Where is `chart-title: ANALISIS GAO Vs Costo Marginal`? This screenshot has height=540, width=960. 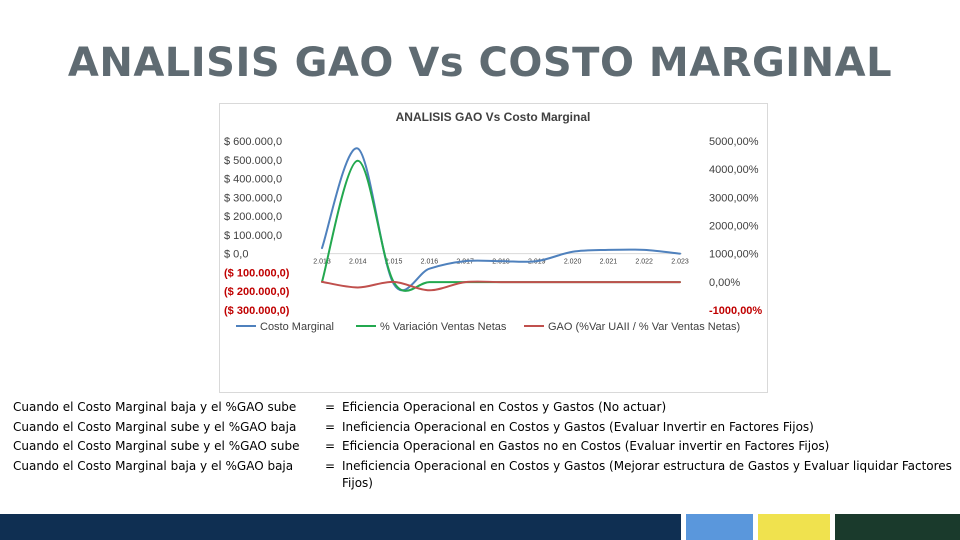 chart-title: ANALISIS GAO Vs Costo Marginal is located at coordinates (493, 117).